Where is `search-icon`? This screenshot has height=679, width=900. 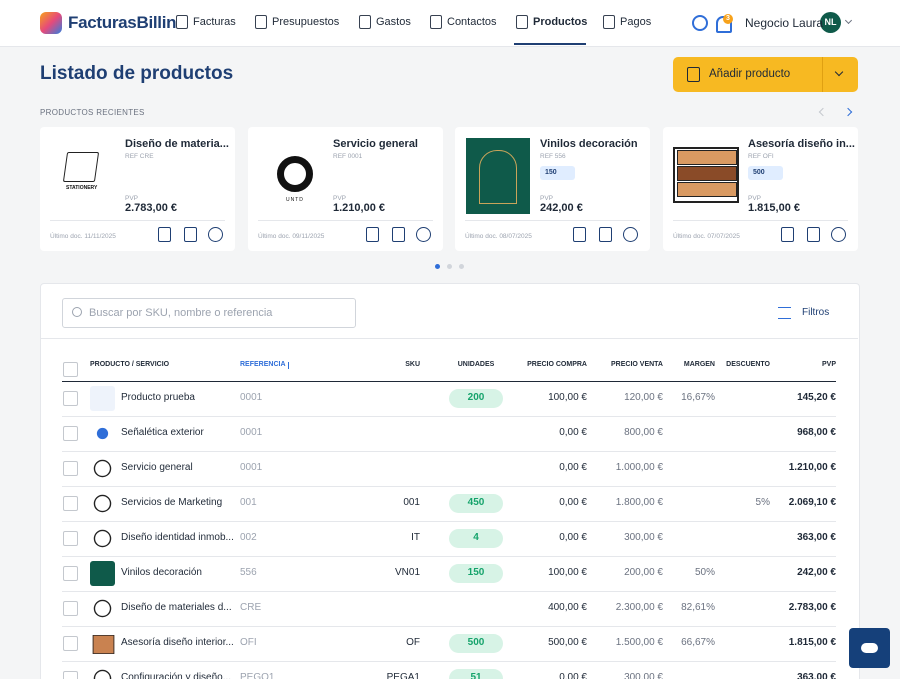 search-icon is located at coordinates (77, 312).